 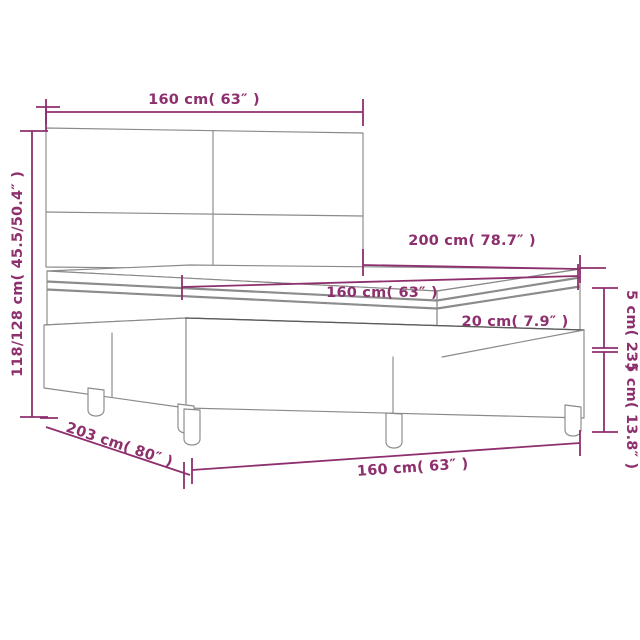 What do you see at coordinates (18, 274) in the screenshot?
I see `label-total-height: 118/128 cm( 45.5/50.4″ )` at bounding box center [18, 274].